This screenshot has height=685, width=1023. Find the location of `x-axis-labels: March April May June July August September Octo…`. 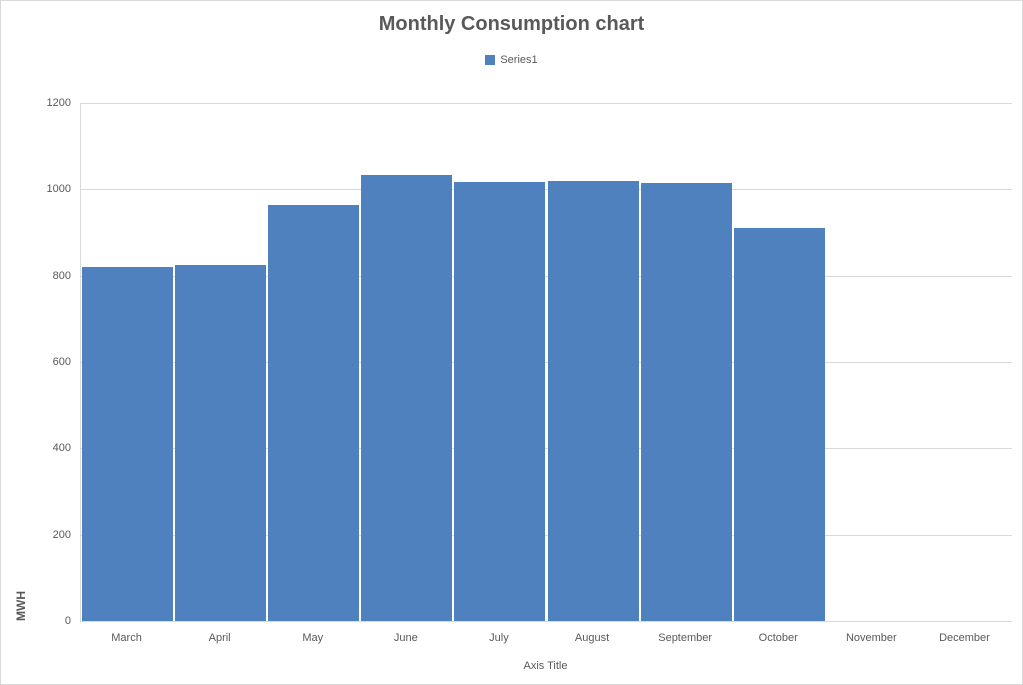

x-axis-labels: March April May June July August September Octo… is located at coordinates (545, 640).